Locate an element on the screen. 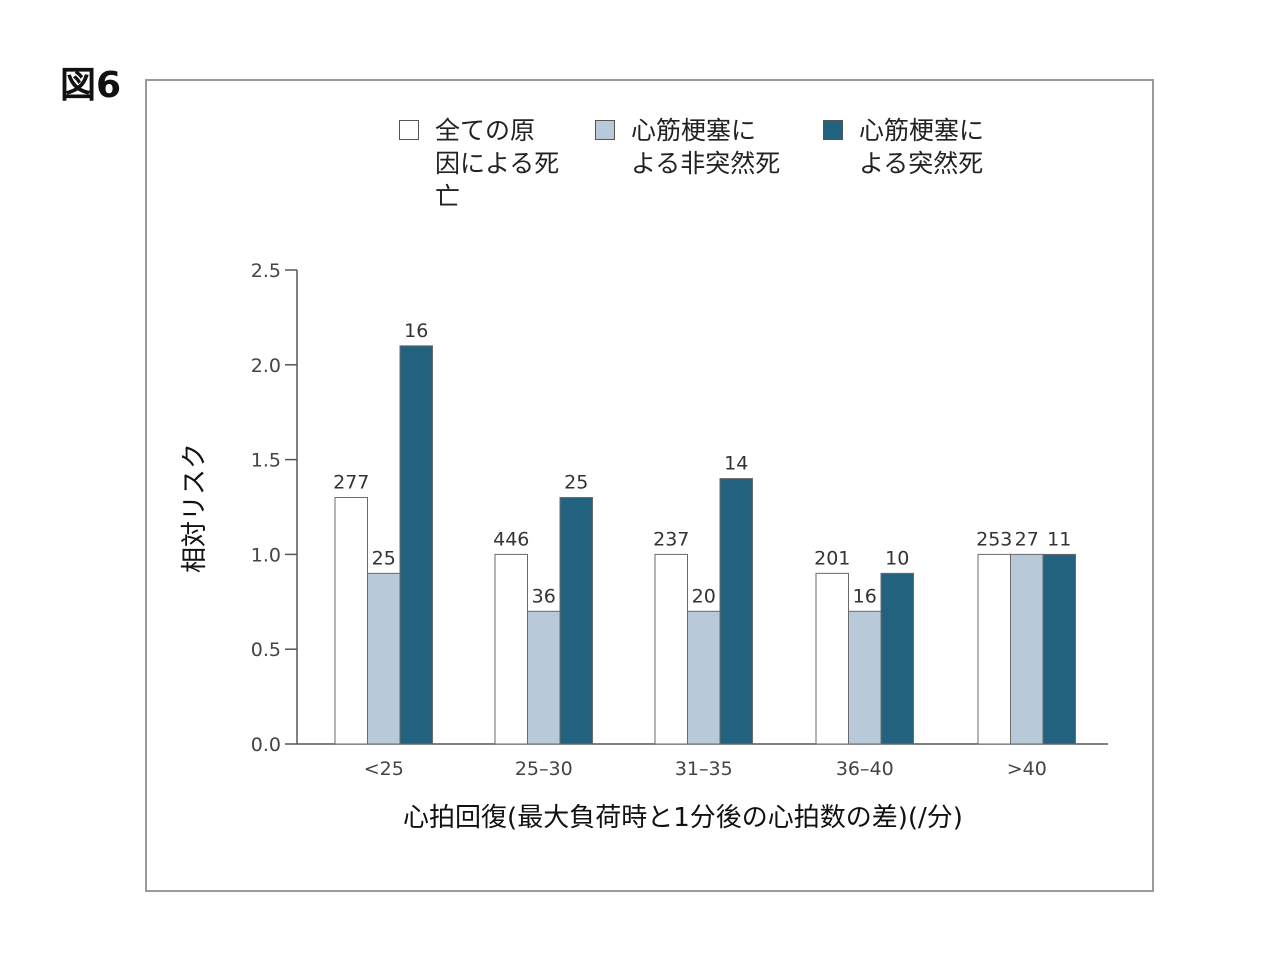 The image size is (1280, 960). data-label: 253 is located at coordinates (994, 539).